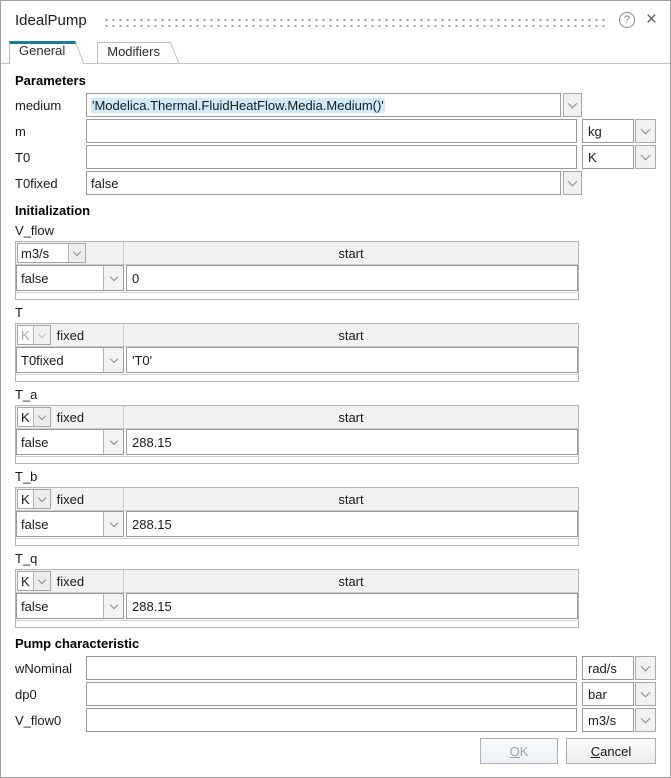 The height and width of the screenshot is (778, 671). I want to click on vflow-fixed-select: false, so click(70, 278).